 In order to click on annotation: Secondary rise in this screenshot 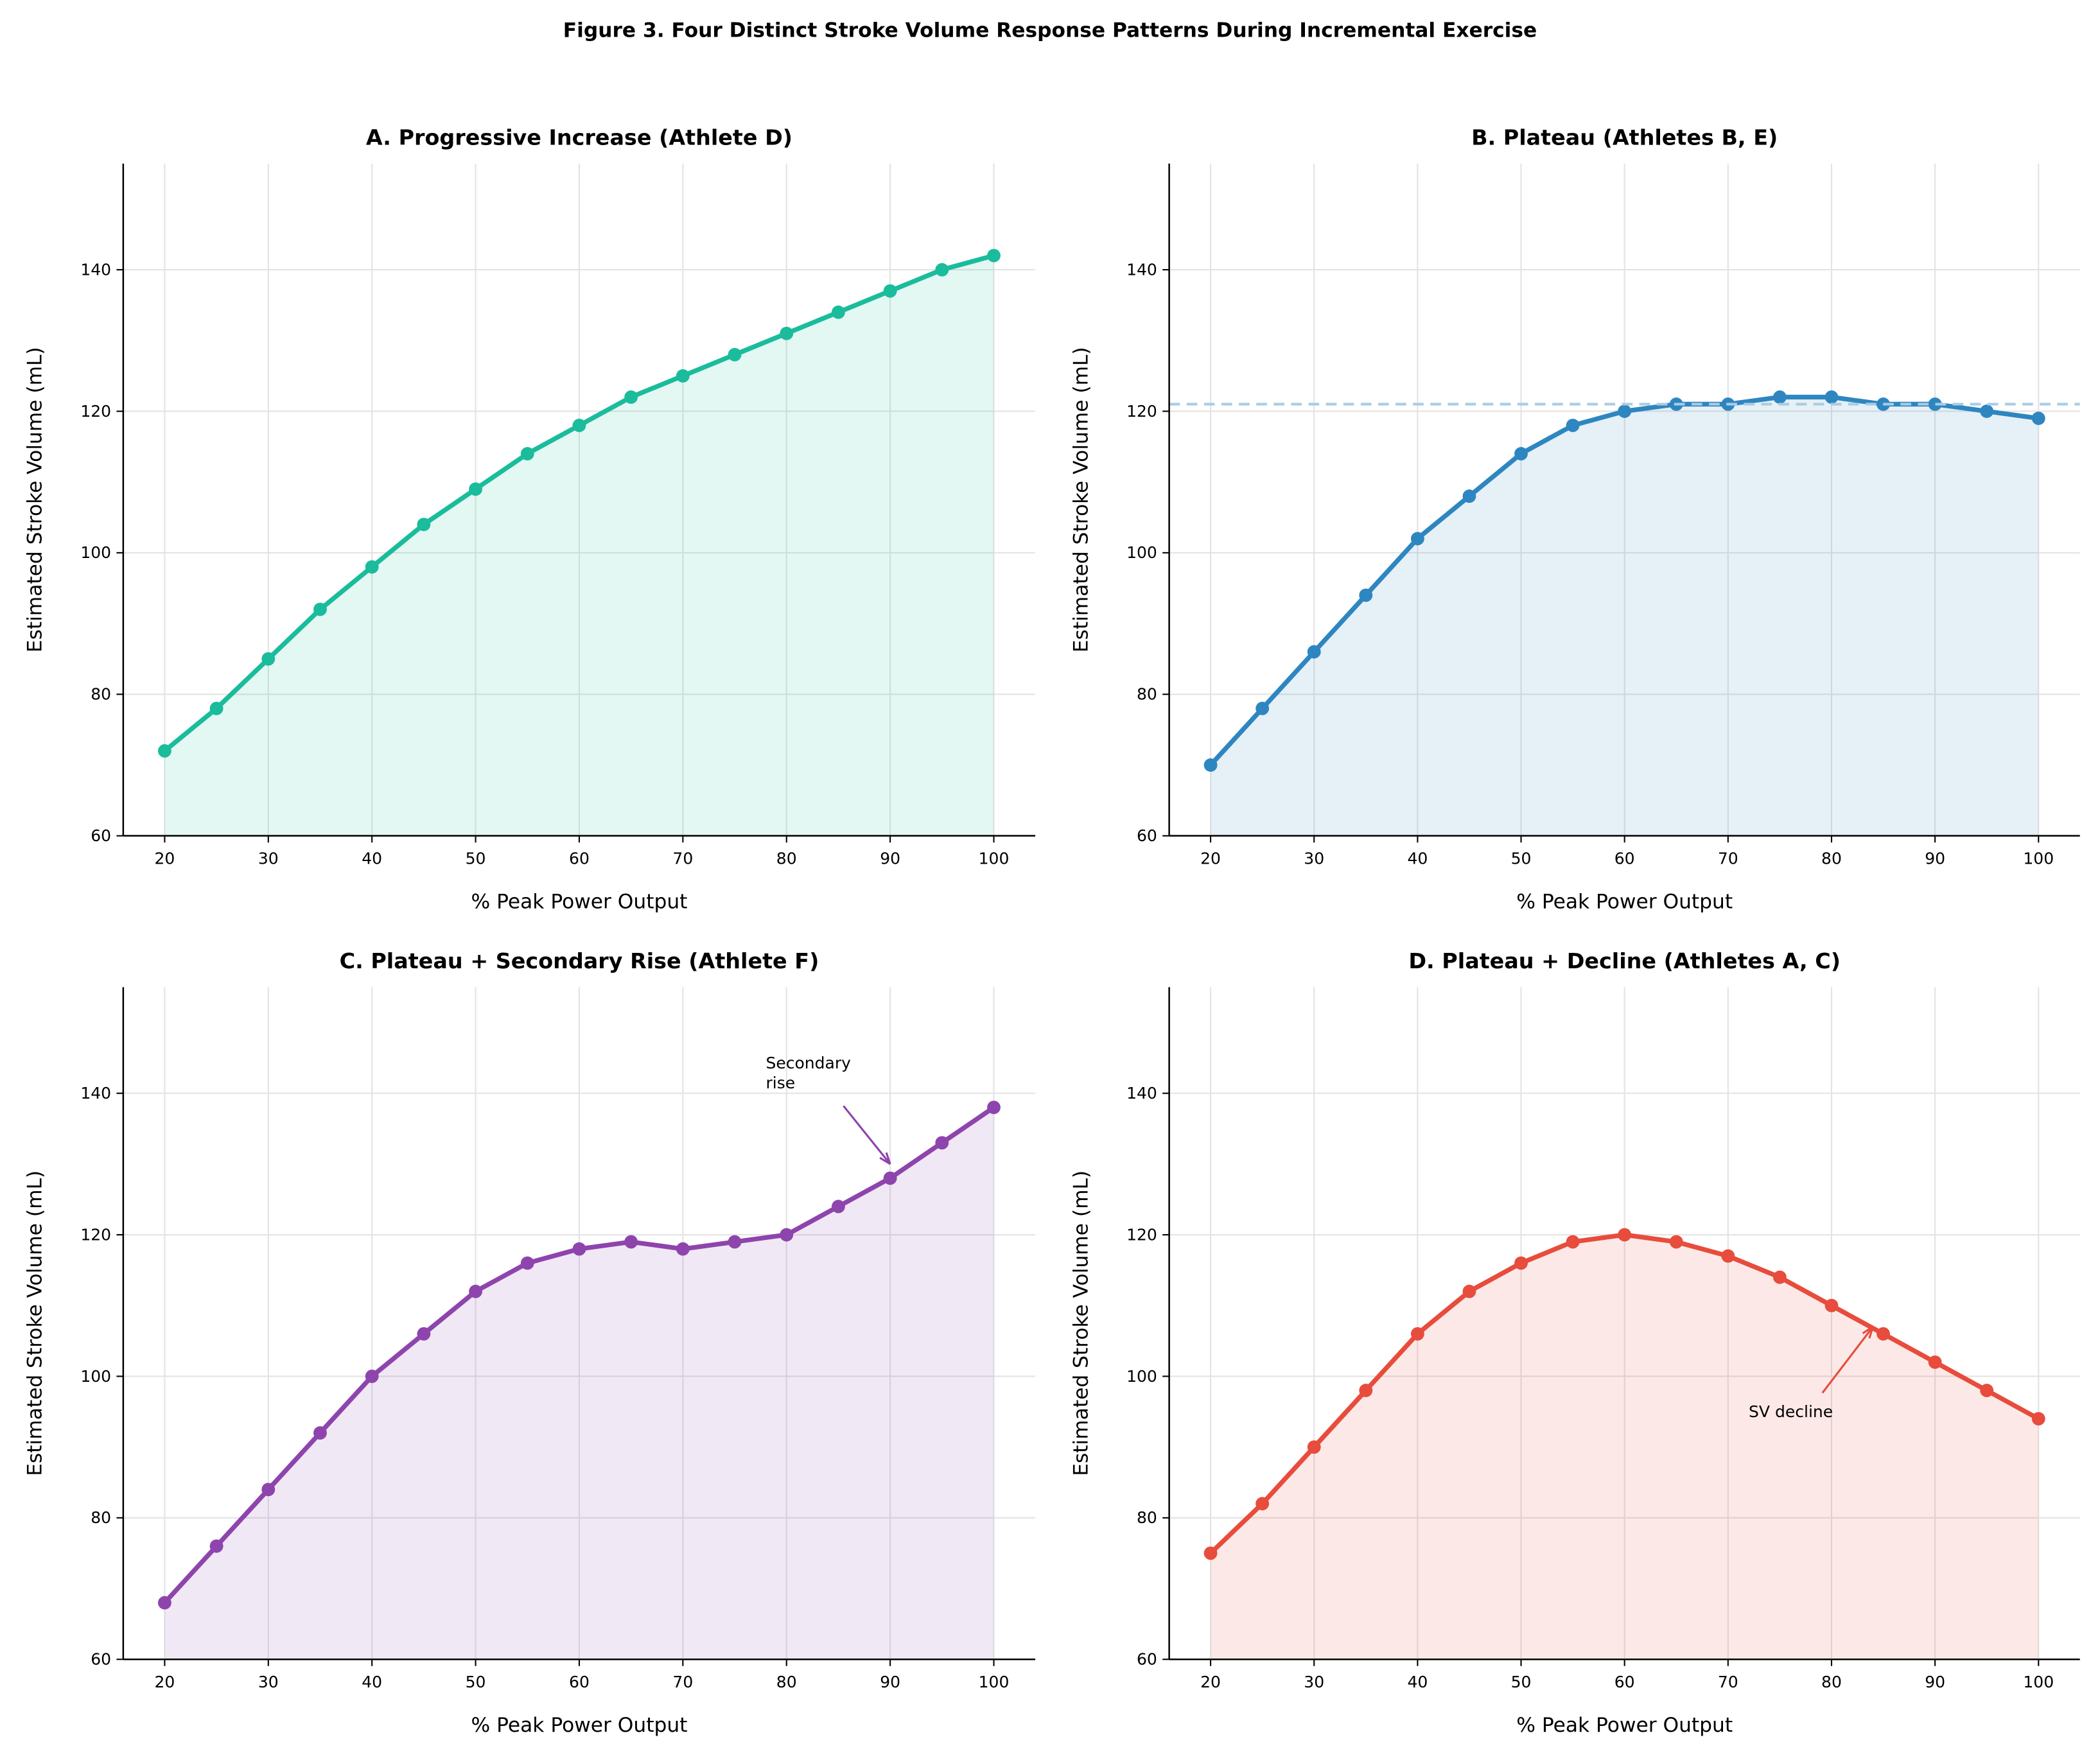, I will do `click(809, 1073)`.